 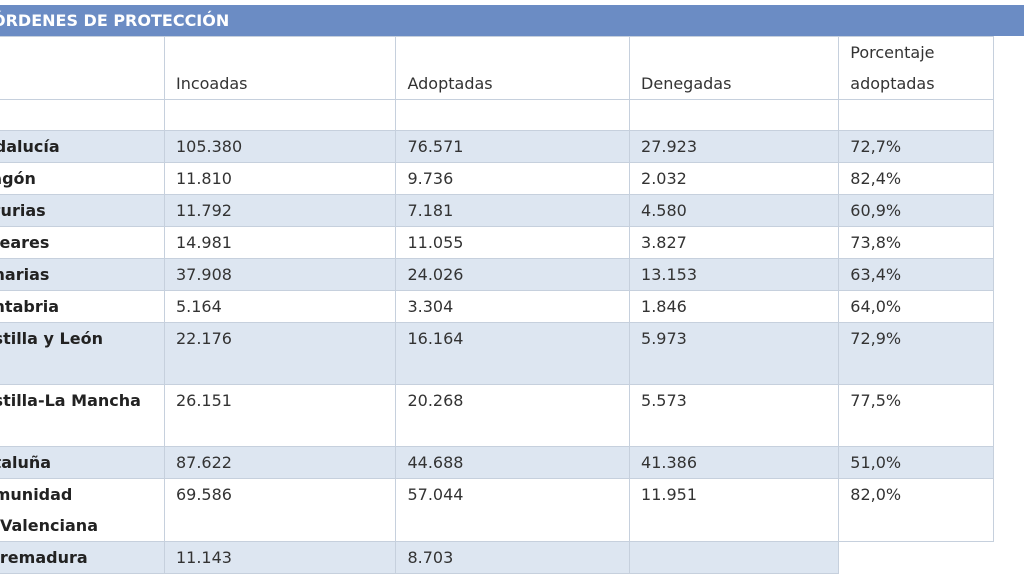 What do you see at coordinates (916, 68) in the screenshot?
I see `header-cell-porcentaje: Porcentaje adoptadas` at bounding box center [916, 68].